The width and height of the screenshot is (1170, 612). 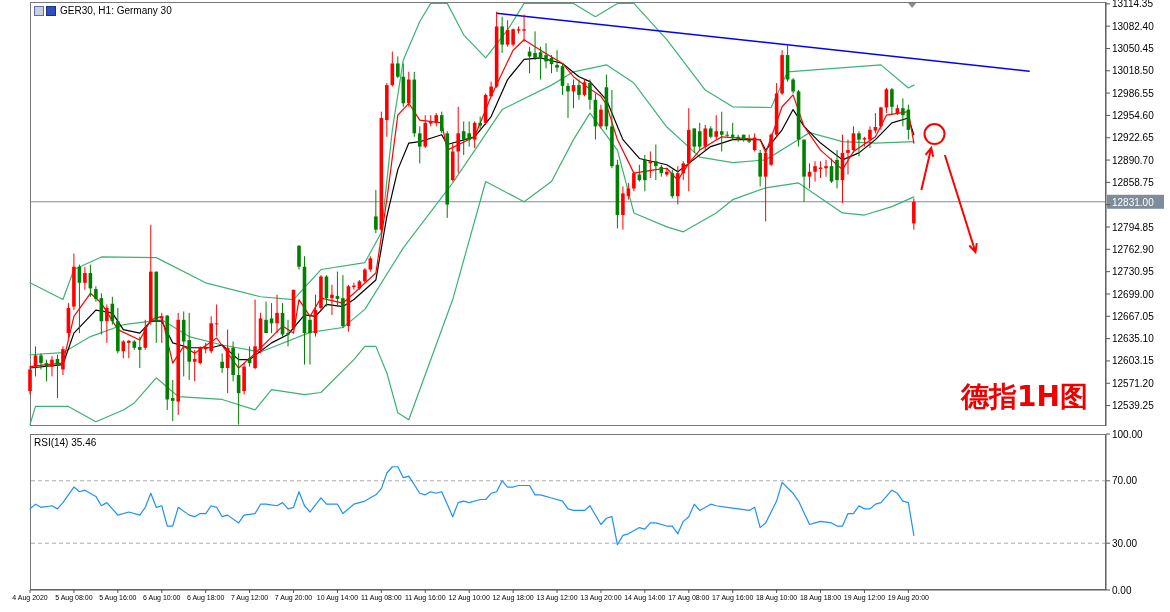 What do you see at coordinates (1133, 5) in the screenshot?
I see `y-tick-label: 13114.35` at bounding box center [1133, 5].